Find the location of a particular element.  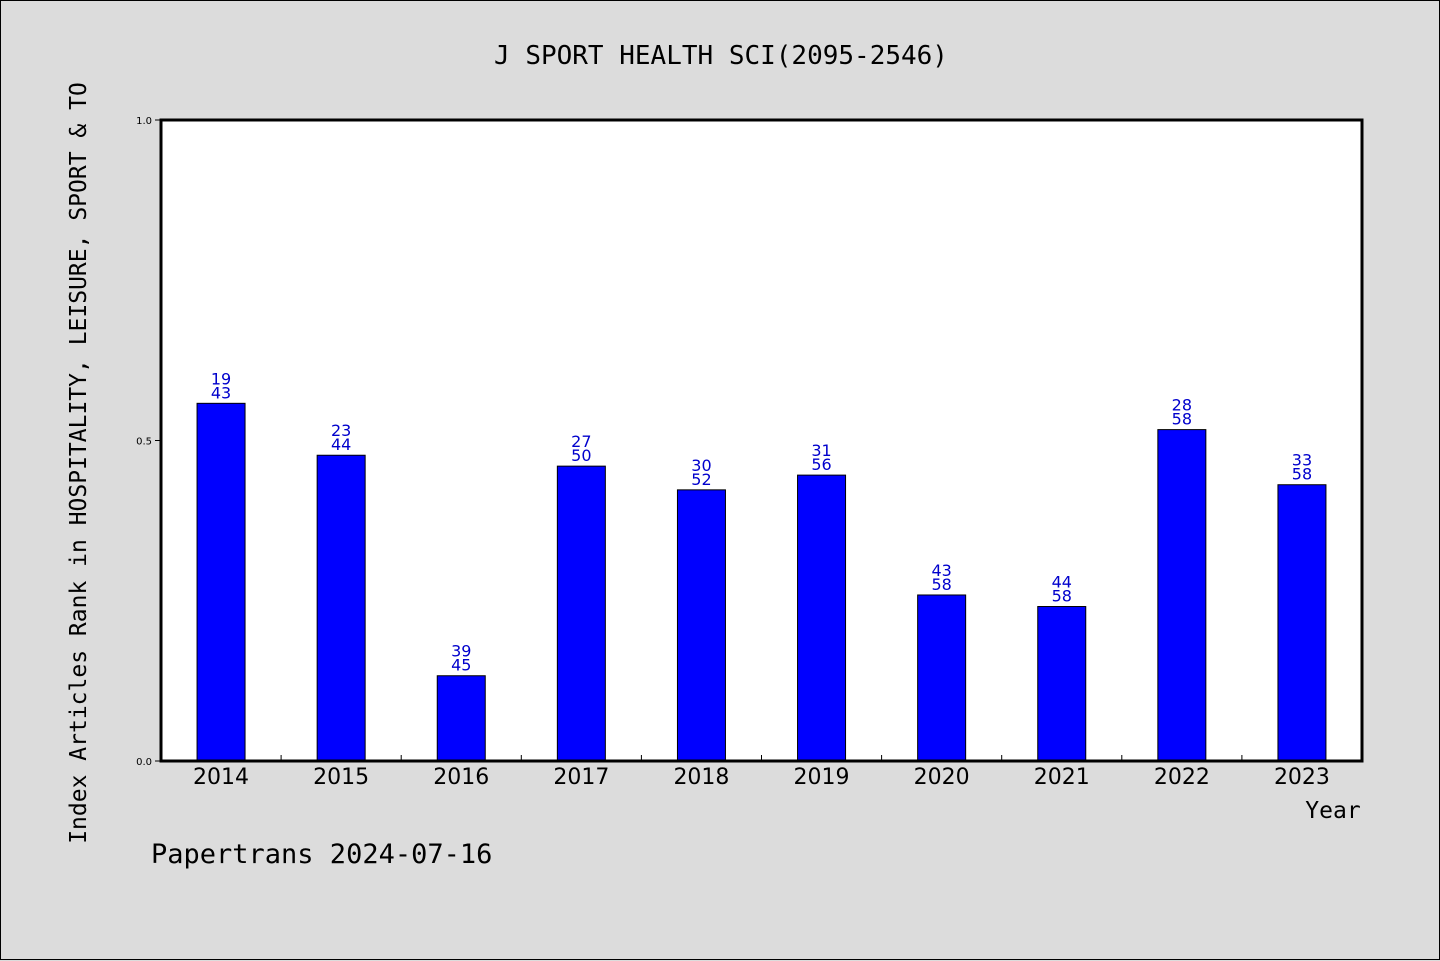

bar-label-total-2023: 58 is located at coordinates (1302, 474).